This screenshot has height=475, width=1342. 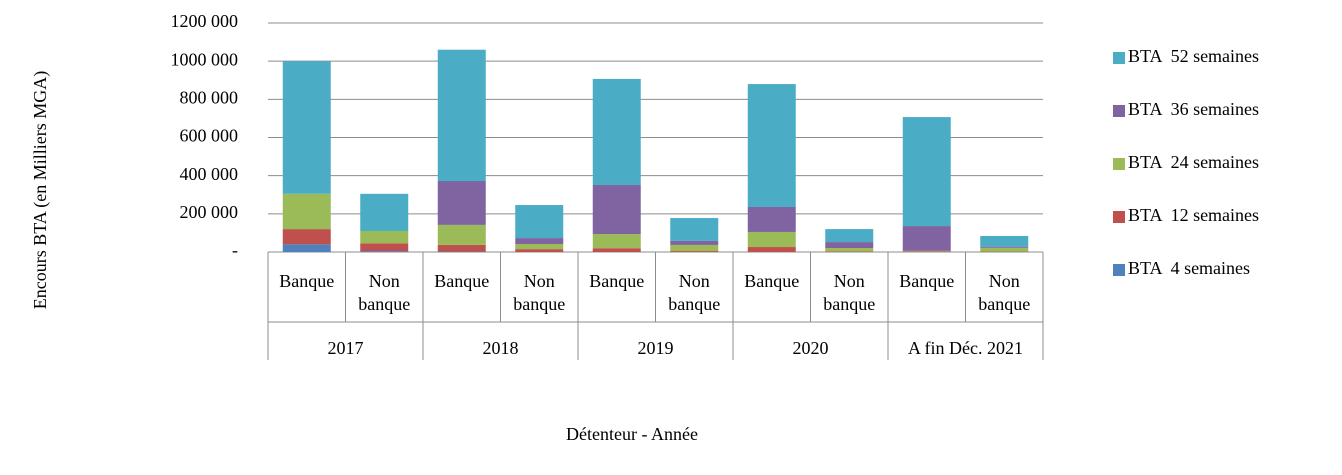 I want to click on legend-label: BTA 36 semaines, so click(x=1193, y=109).